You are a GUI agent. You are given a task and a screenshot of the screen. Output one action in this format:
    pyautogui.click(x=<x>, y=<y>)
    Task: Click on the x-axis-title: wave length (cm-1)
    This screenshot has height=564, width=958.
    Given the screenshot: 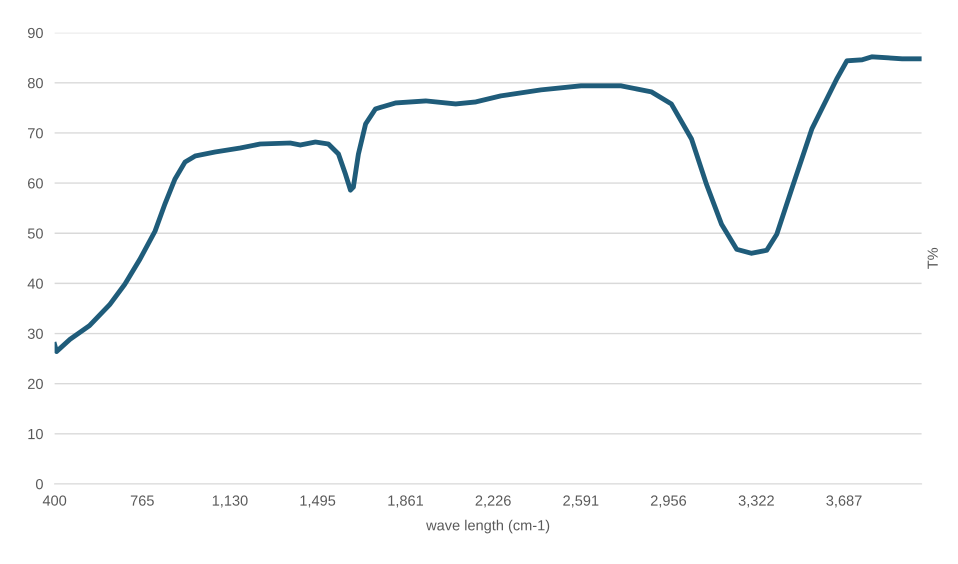 What is the action you would take?
    pyautogui.click(x=488, y=527)
    